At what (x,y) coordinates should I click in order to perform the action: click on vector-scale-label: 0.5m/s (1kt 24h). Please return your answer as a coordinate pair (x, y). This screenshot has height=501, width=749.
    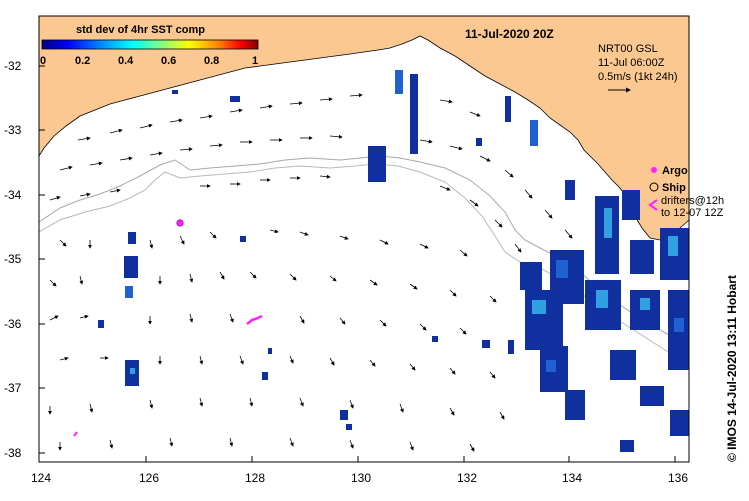
    Looking at the image, I should click on (637, 77).